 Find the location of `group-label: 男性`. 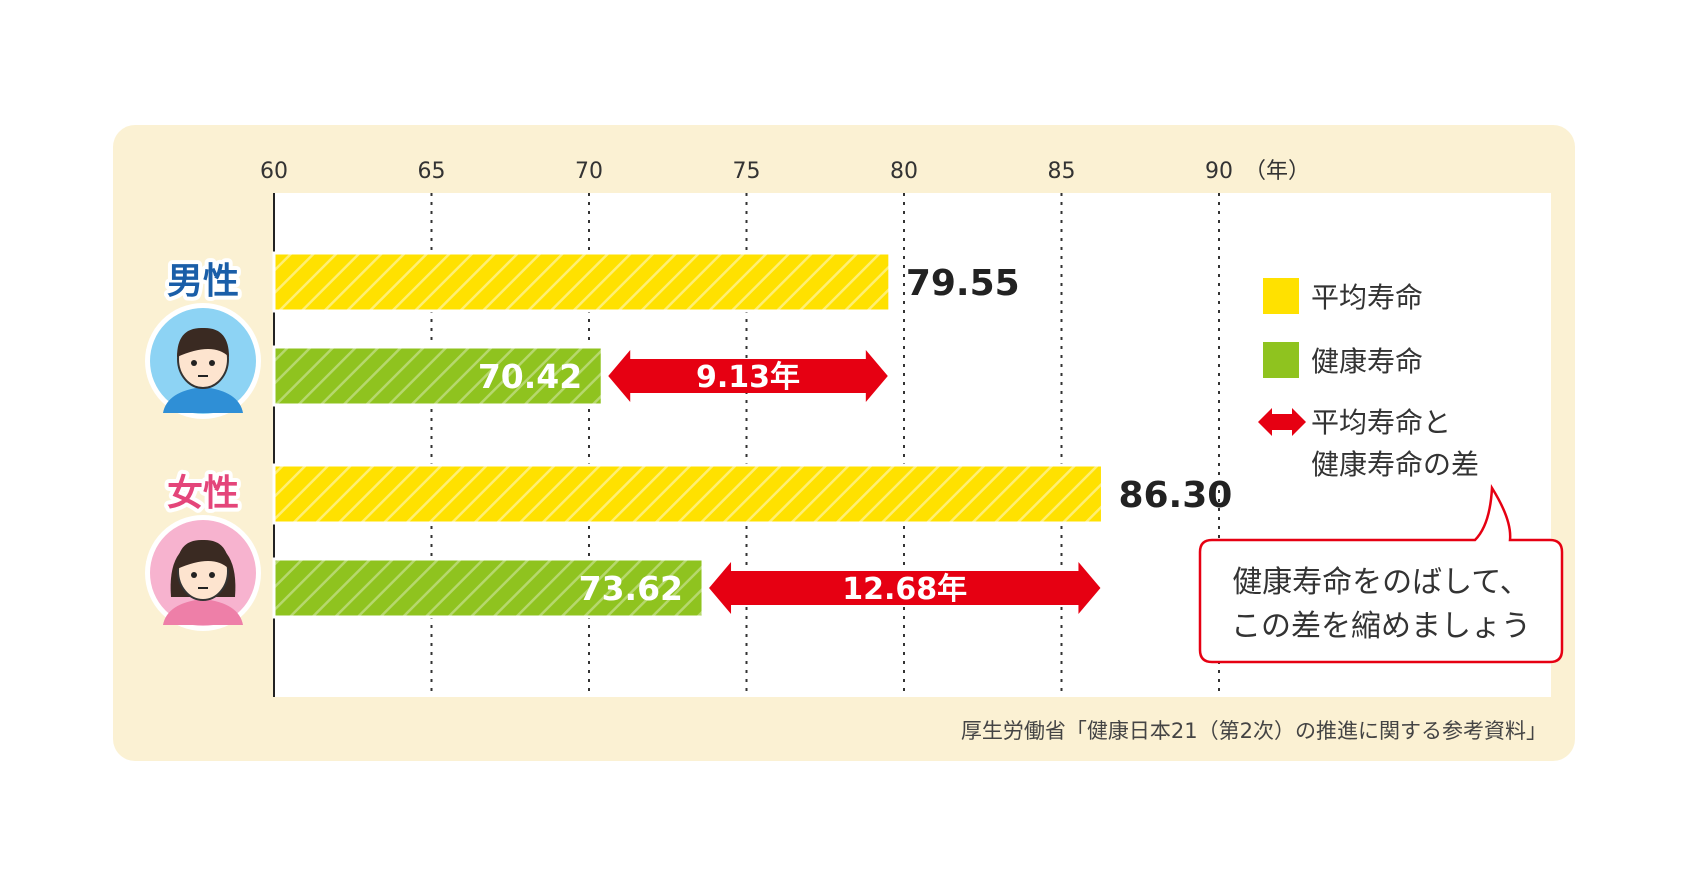

group-label: 男性 is located at coordinates (203, 281).